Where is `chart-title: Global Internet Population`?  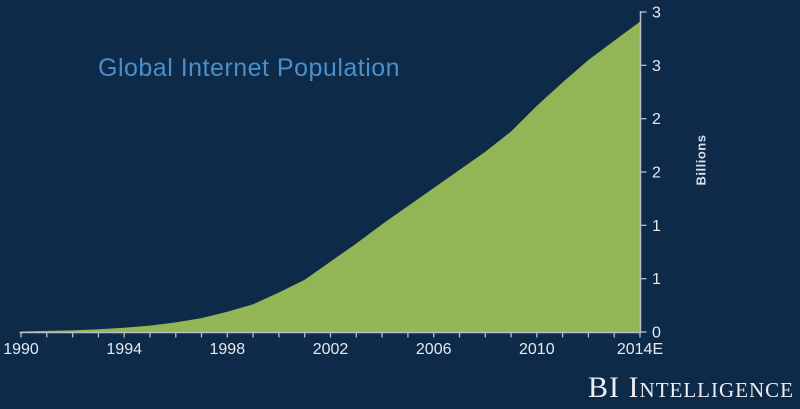 chart-title: Global Internet Population is located at coordinates (249, 68).